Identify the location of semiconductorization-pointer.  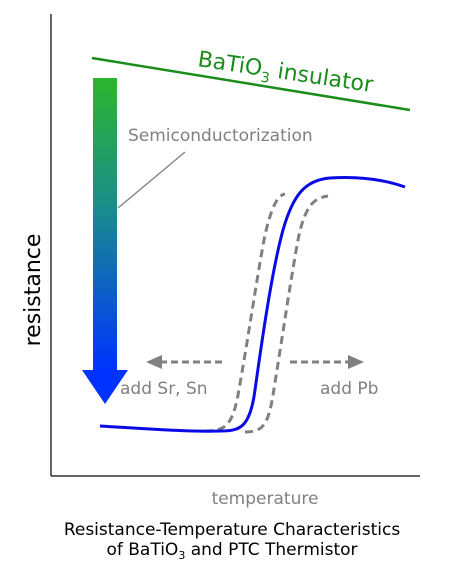
(151, 180).